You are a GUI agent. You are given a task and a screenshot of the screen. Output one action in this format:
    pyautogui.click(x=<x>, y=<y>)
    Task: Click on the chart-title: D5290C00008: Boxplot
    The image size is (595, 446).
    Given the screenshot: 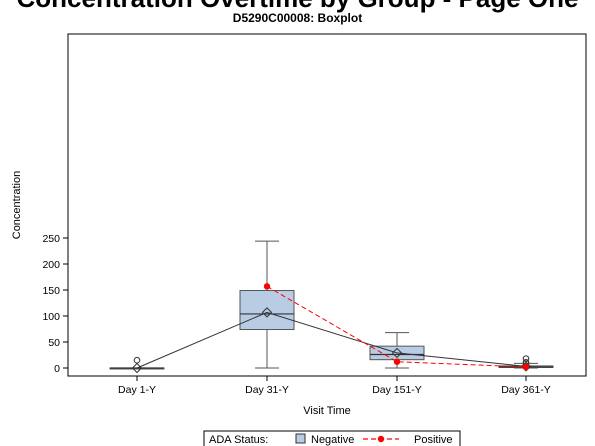 What is the action you would take?
    pyautogui.click(x=297, y=18)
    